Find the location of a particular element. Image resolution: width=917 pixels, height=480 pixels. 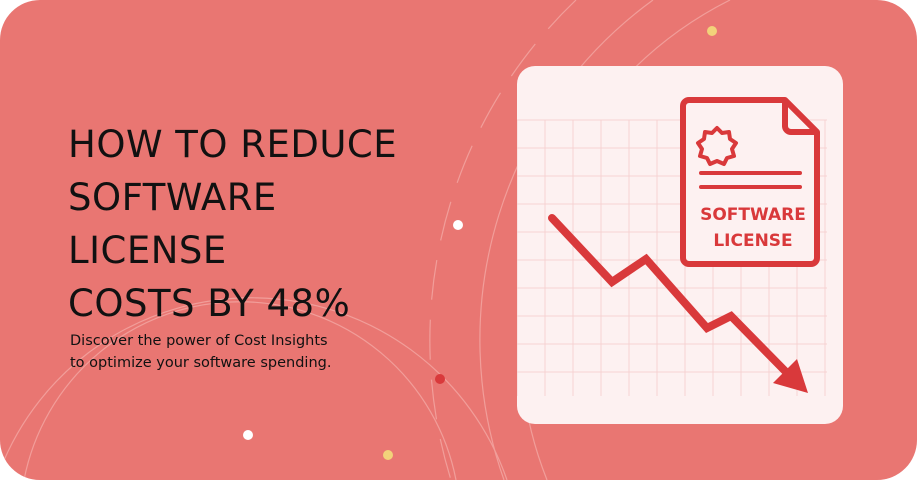

subheading-line: Discover the power of Cost Insights is located at coordinates (199, 341).